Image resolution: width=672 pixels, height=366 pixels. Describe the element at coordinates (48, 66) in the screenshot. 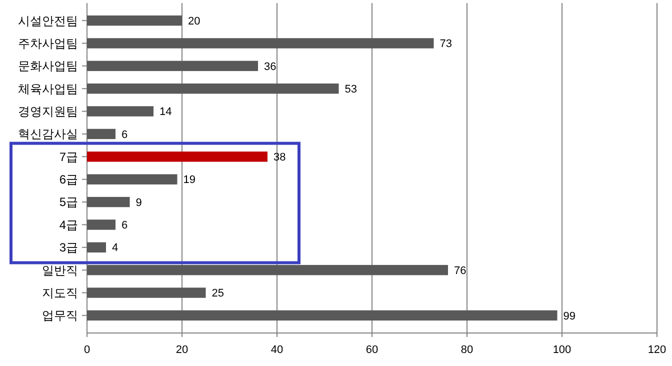

I see `y-tick-label: 문화사업팀` at that location.